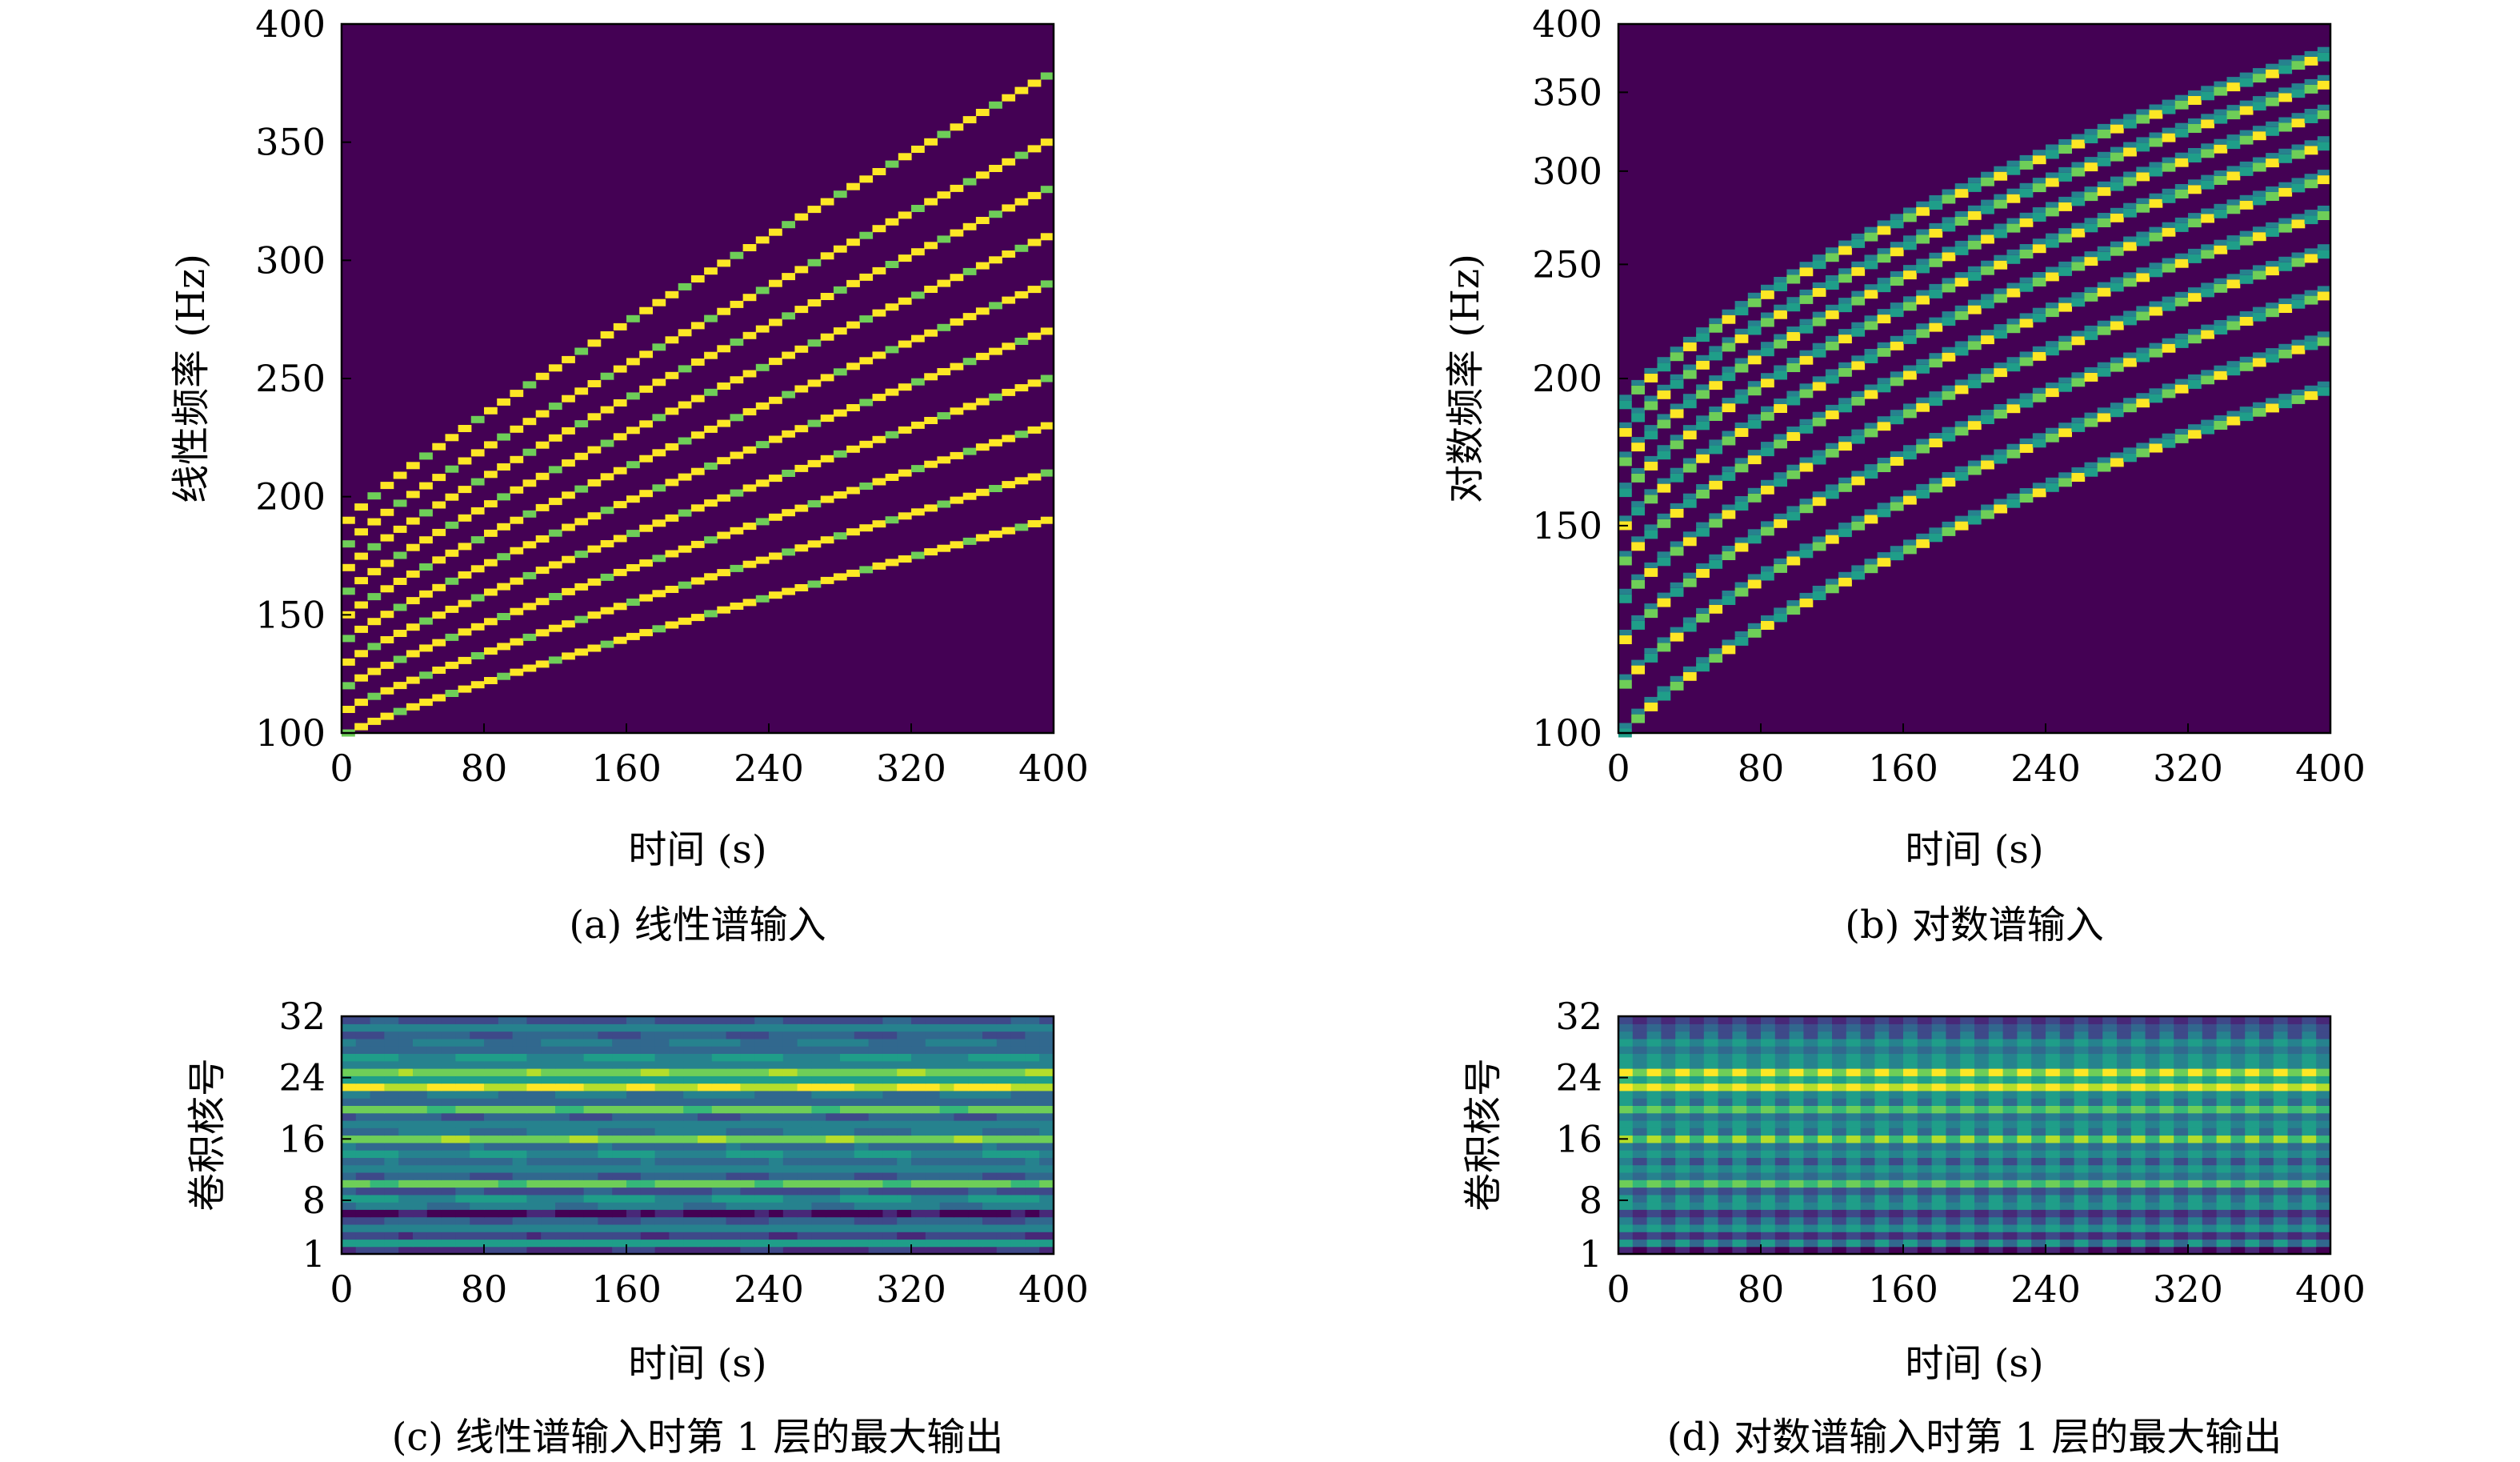  I want to click on panel-b-harmonic-8-halo, so click(2169, 160).